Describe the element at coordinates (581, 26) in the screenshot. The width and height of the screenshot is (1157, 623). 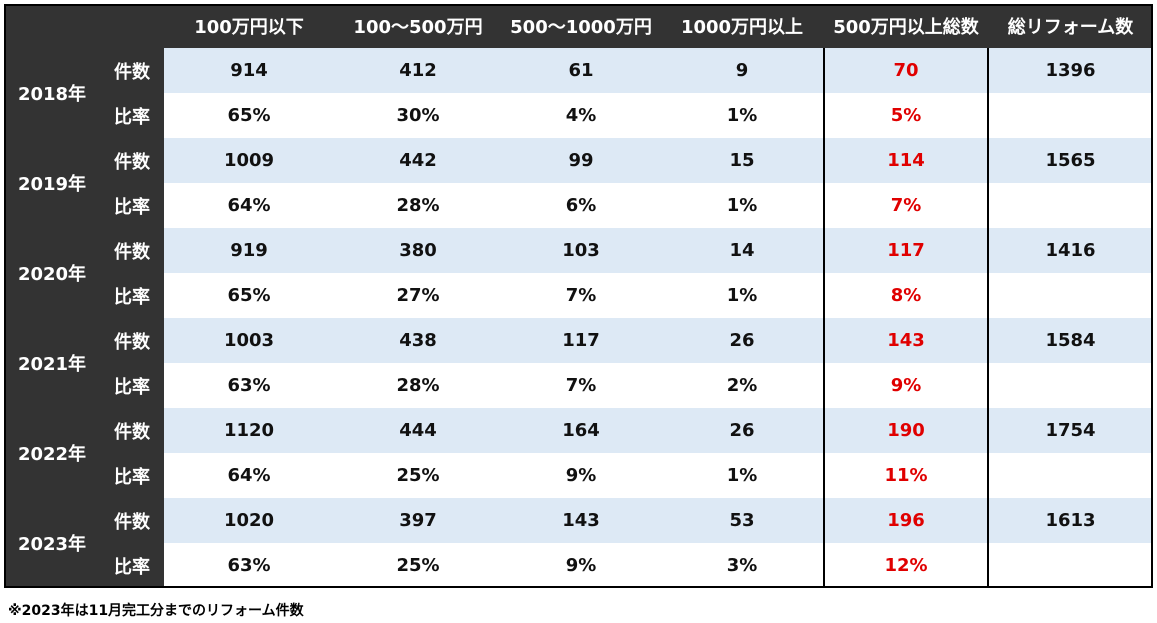
I see `column-header: 500〜1000万円` at that location.